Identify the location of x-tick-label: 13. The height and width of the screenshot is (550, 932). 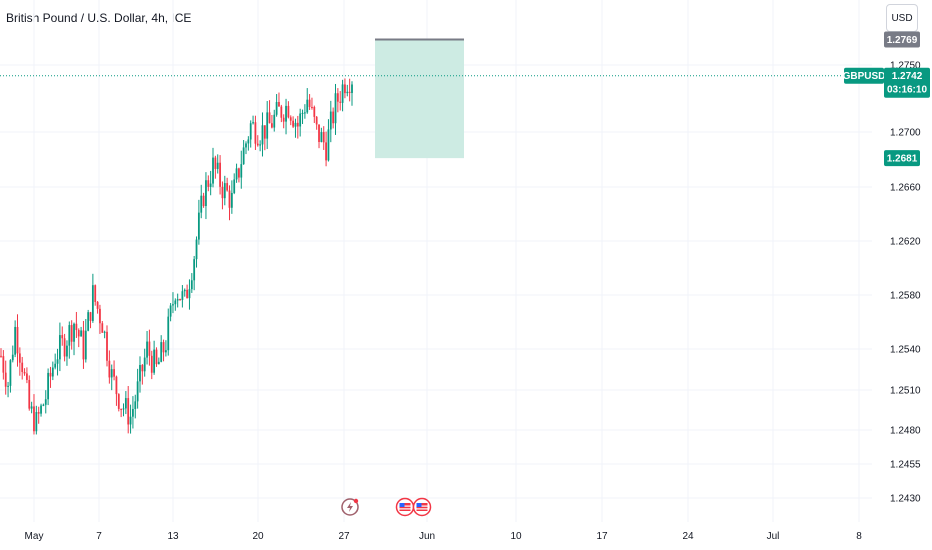
(173, 536).